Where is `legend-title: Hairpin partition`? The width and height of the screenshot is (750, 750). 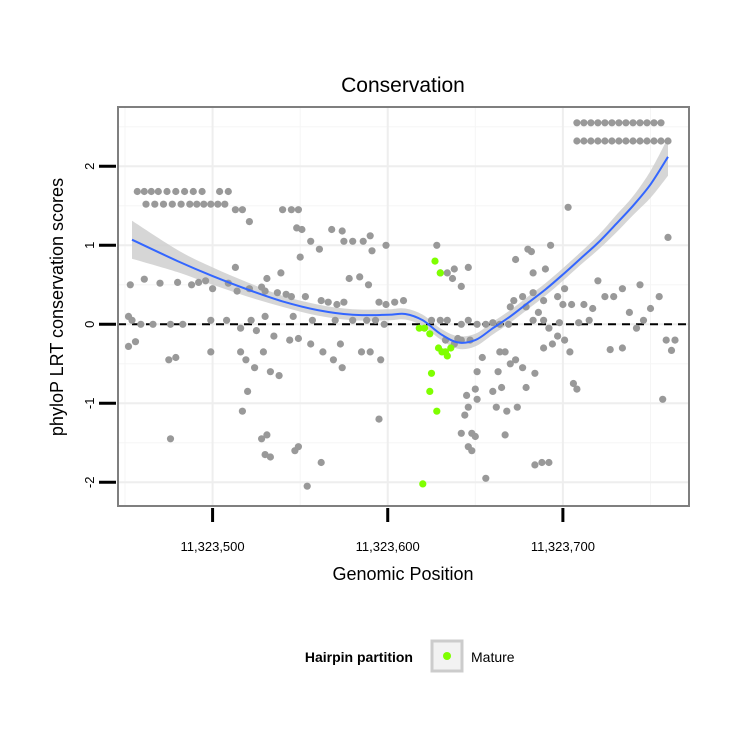 legend-title: Hairpin partition is located at coordinates (359, 657).